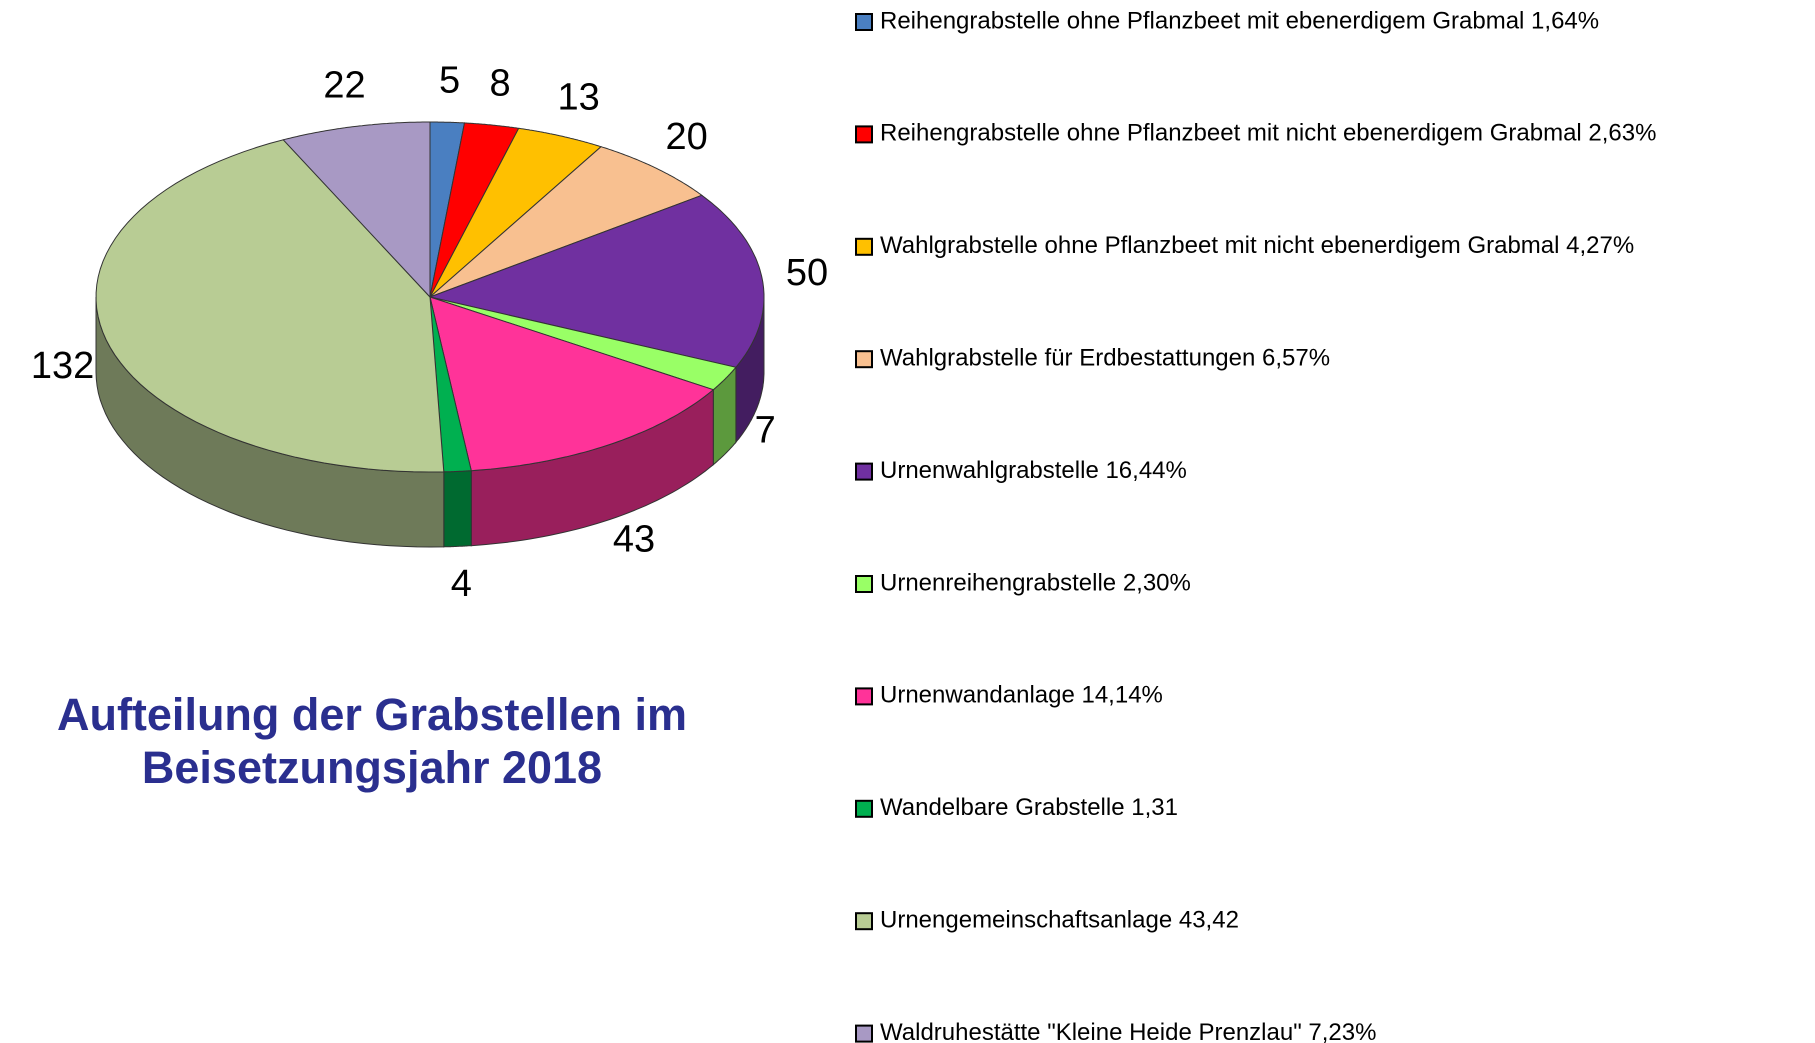 The image size is (1815, 1043). What do you see at coordinates (1105, 358) in the screenshot?
I see `legend-label: Wahlgrabstelle für Erdbestattungen 6,57%` at bounding box center [1105, 358].